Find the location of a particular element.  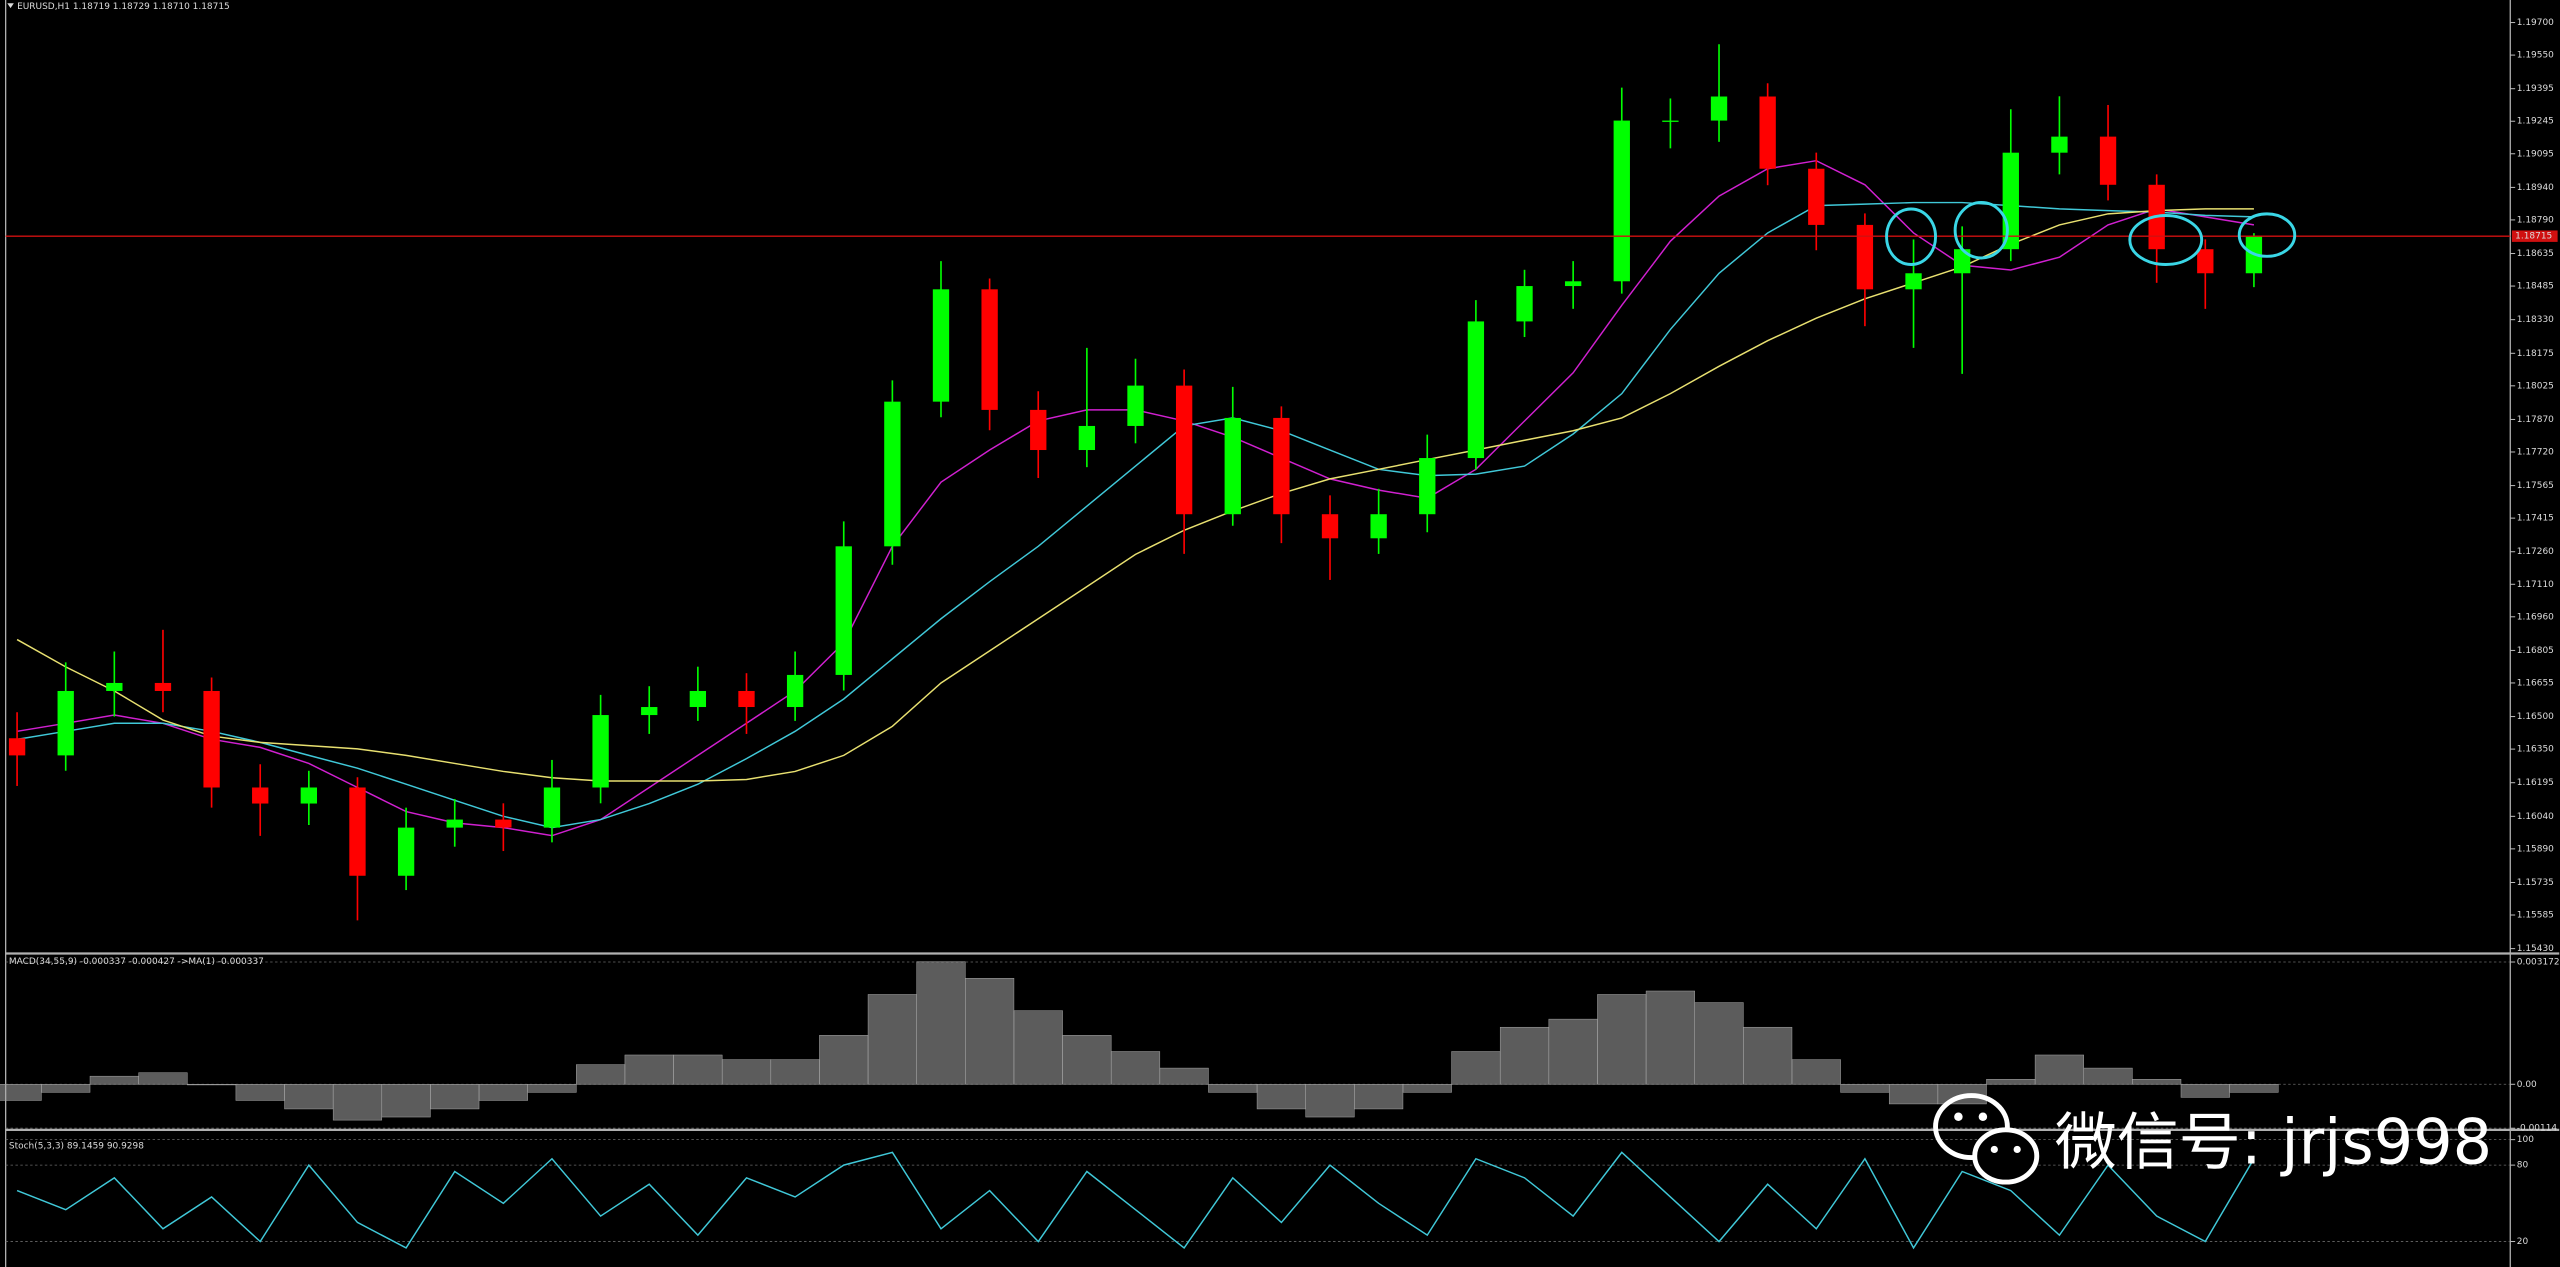

y-tick-label: 1.18485 is located at coordinates (2535, 287).